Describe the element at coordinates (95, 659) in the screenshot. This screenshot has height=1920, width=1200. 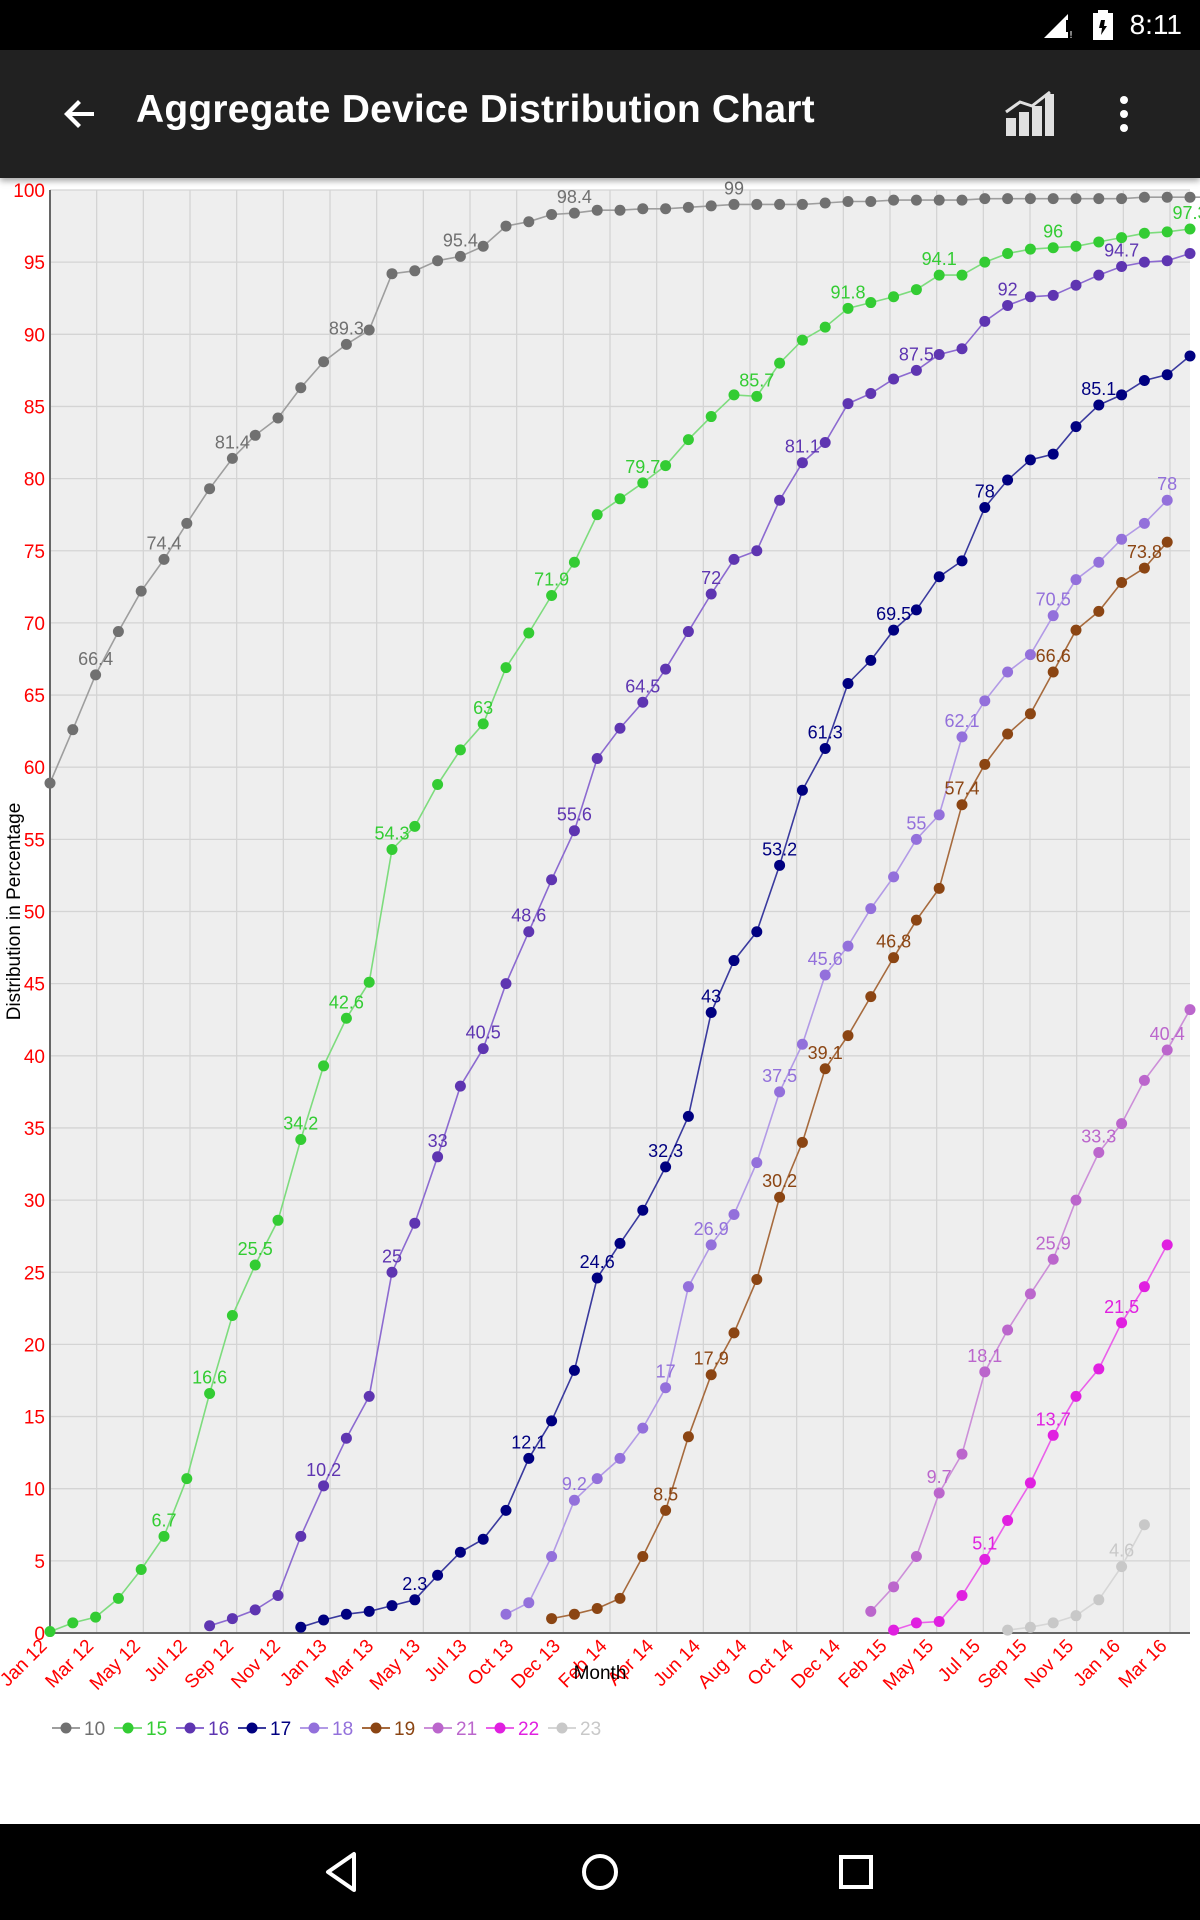
I see `data-label-10: 66.4` at that location.